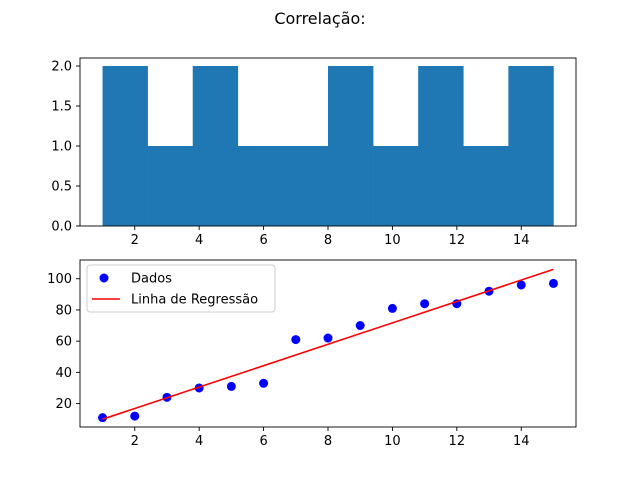 Image resolution: width=640 pixels, height=480 pixels. I want to click on legend-label-dados: Dados, so click(151, 279).